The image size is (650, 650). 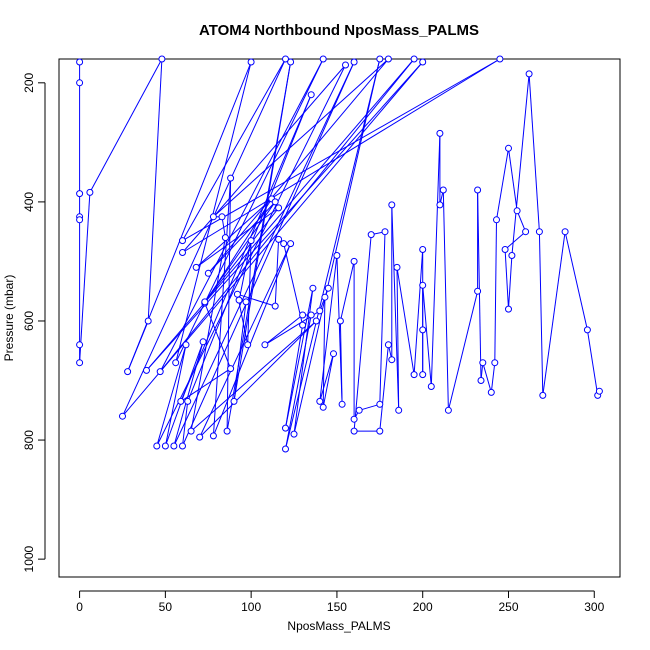 I want to click on x-tick-label: 150, so click(x=337, y=607).